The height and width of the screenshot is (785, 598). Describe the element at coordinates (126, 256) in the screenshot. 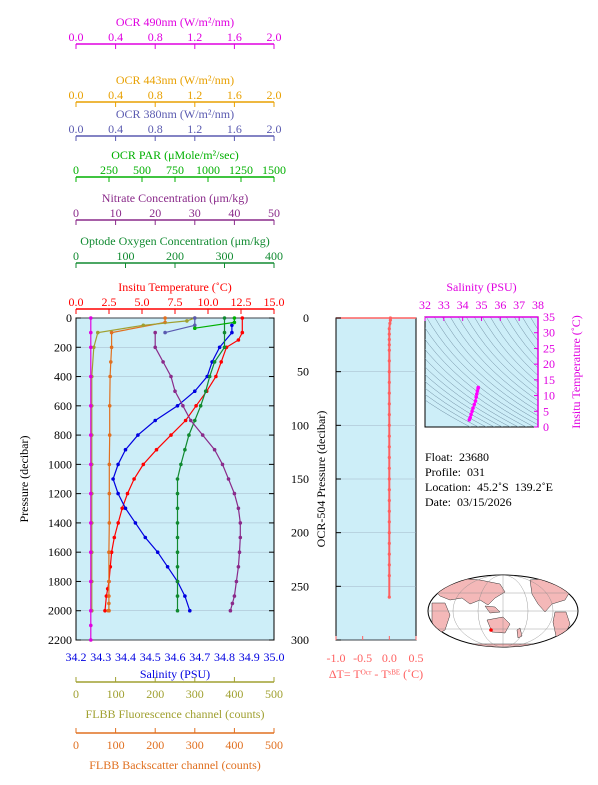

I see `top-axis-tick-label-oxygen: 100` at that location.